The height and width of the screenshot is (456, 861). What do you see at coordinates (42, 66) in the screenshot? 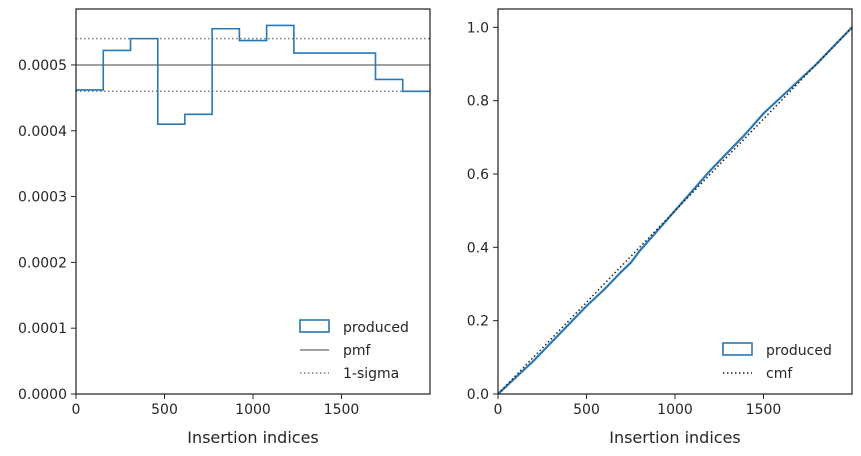
I see `y-tick-label: 0.0005` at bounding box center [42, 66].